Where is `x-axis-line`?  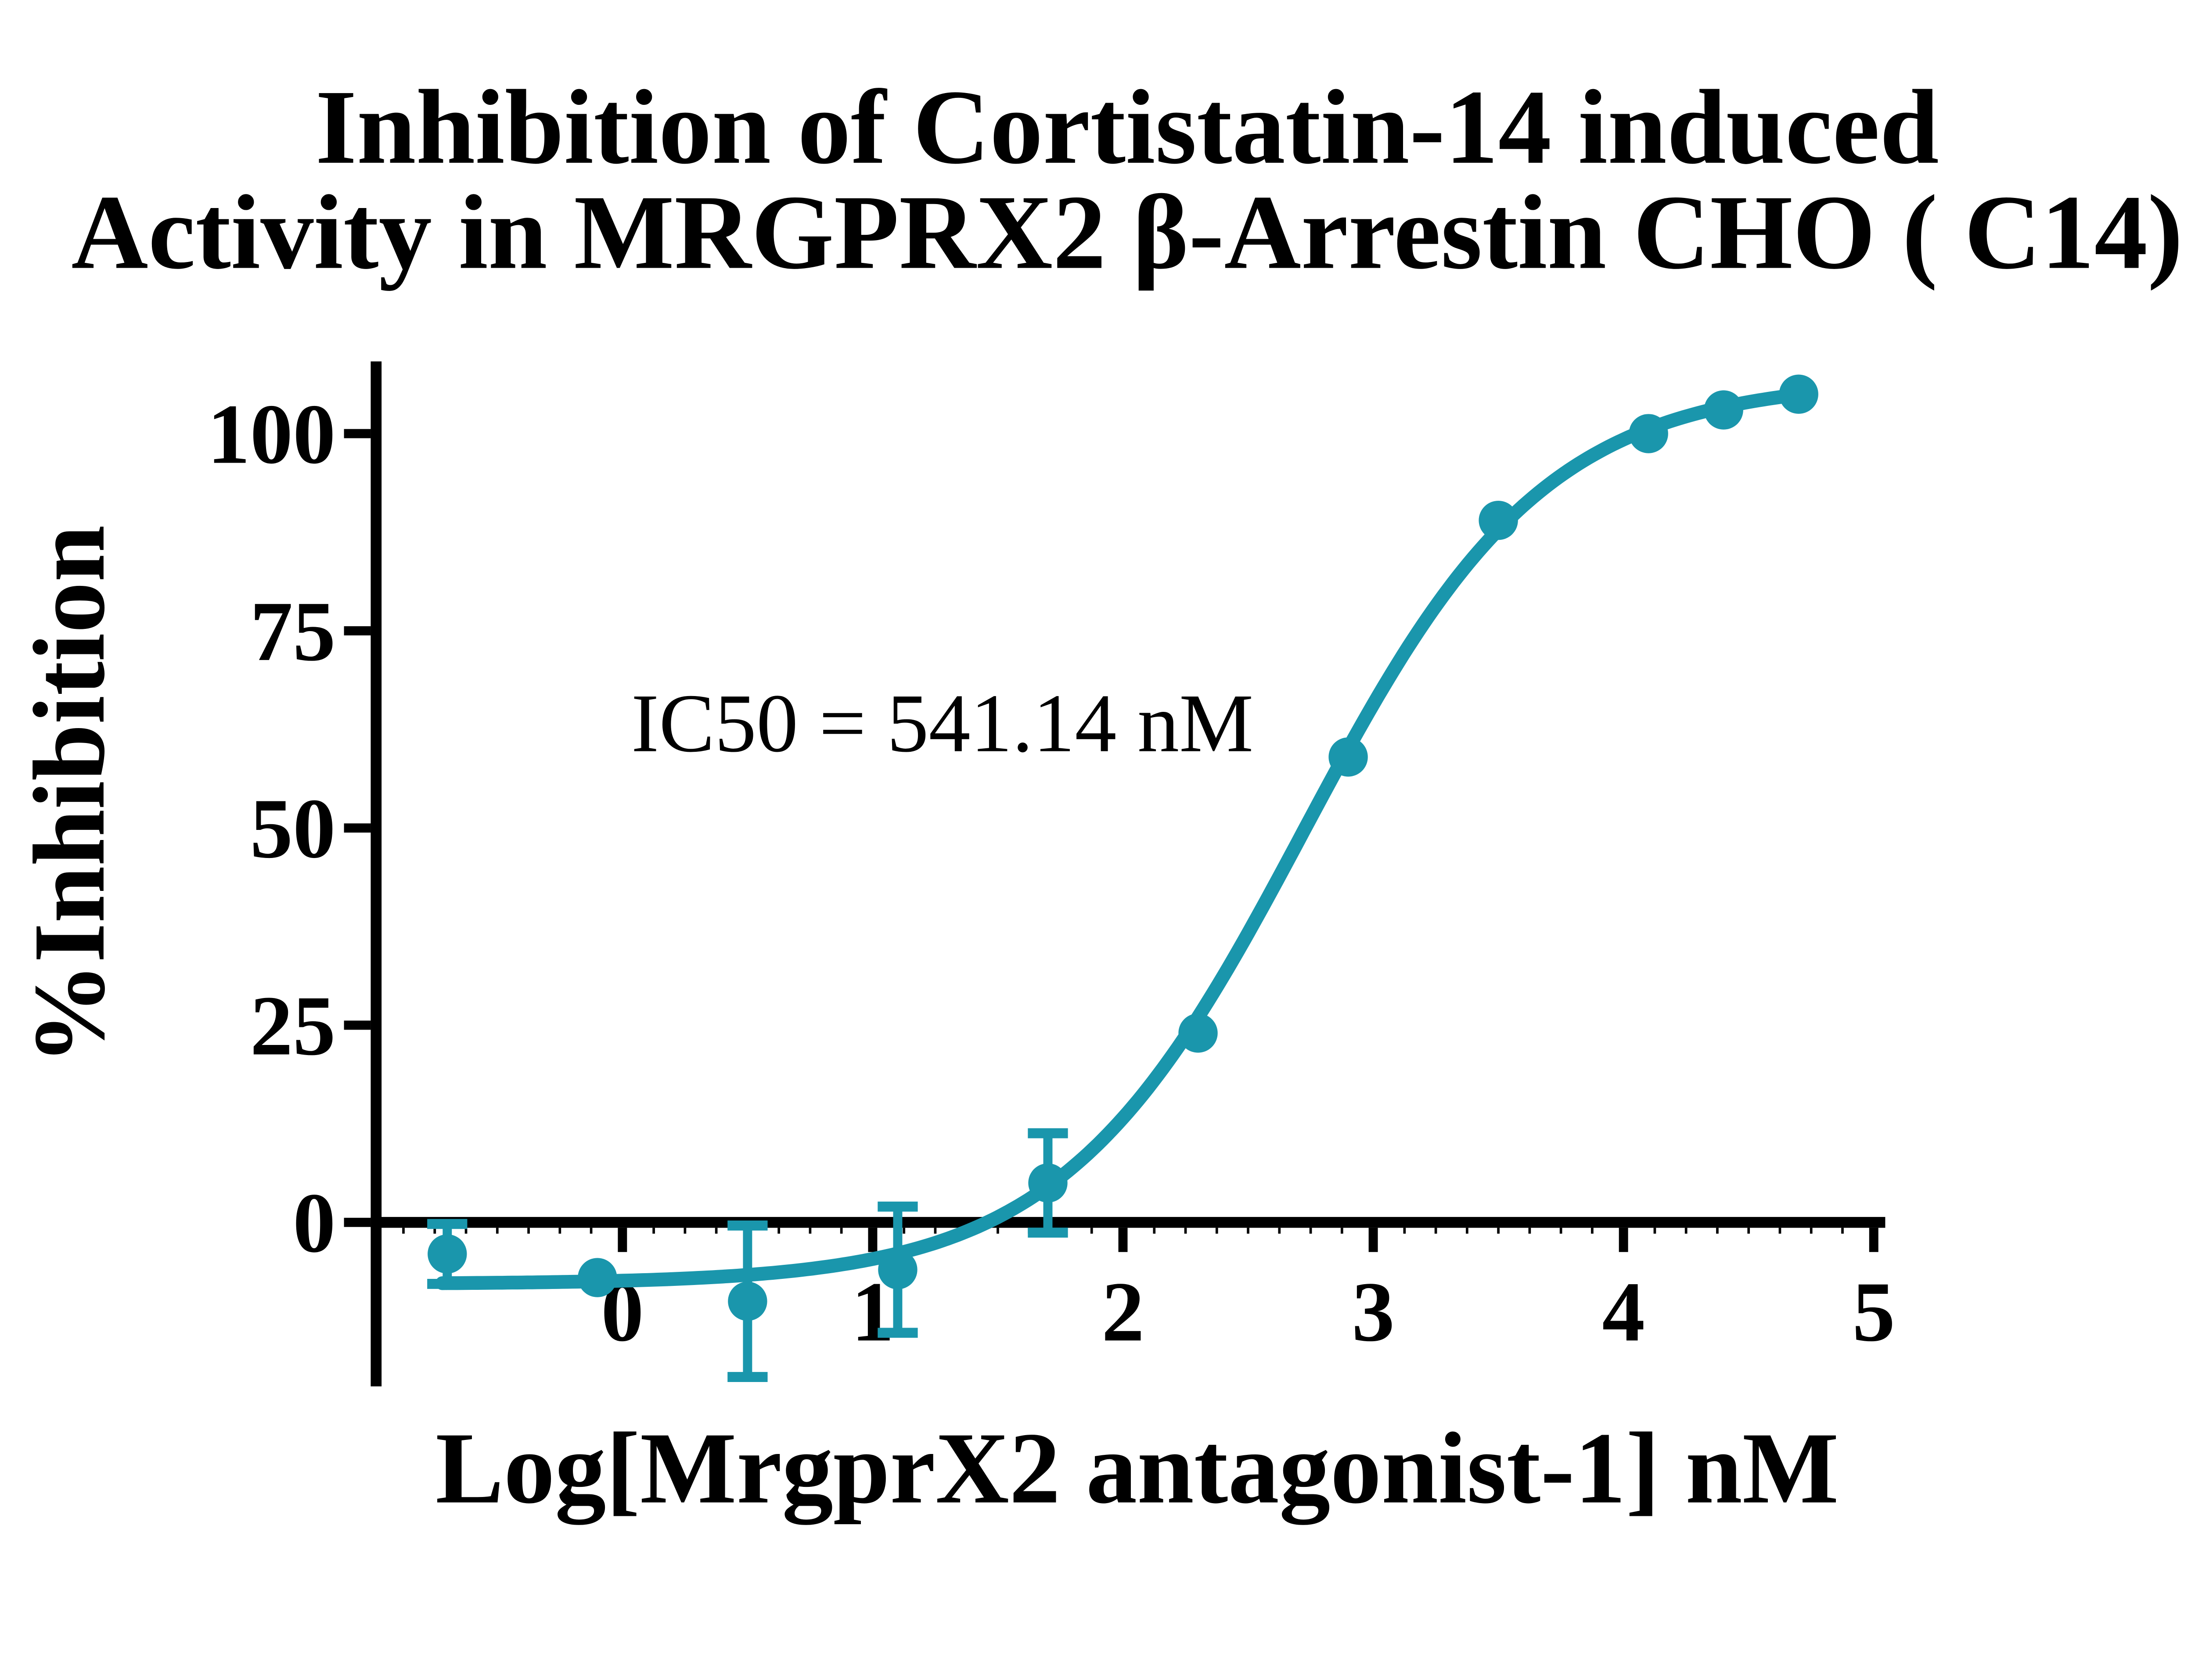 x-axis-line is located at coordinates (1128, 1222).